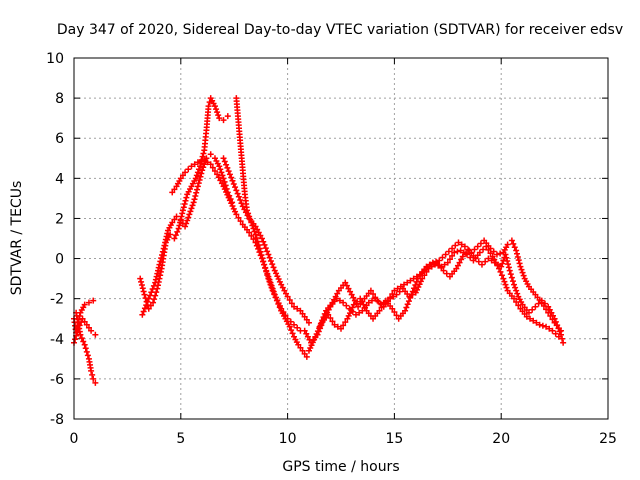  I want to click on y-axis-label: SDTVAR / TECUs, so click(17, 238).